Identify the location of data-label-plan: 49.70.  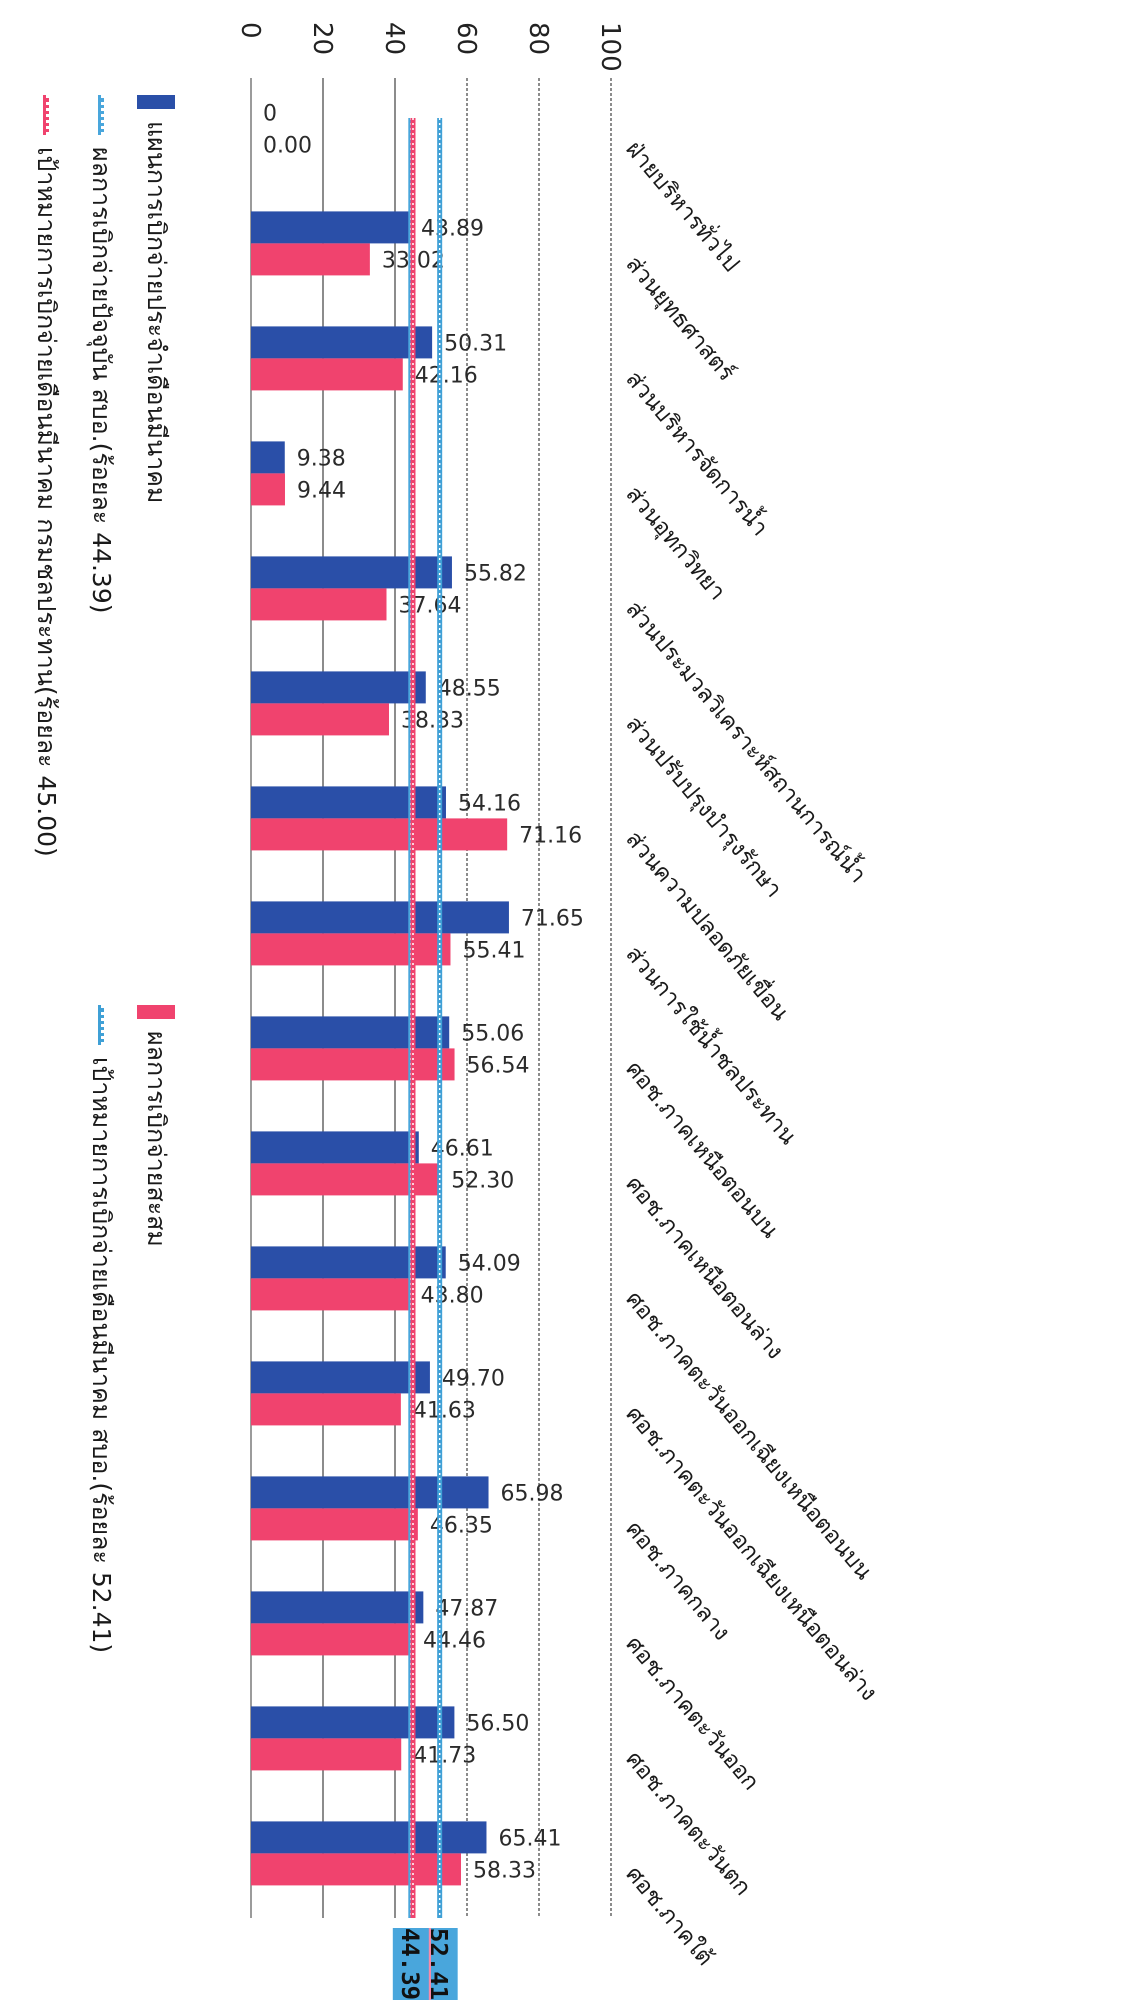
(473, 1378).